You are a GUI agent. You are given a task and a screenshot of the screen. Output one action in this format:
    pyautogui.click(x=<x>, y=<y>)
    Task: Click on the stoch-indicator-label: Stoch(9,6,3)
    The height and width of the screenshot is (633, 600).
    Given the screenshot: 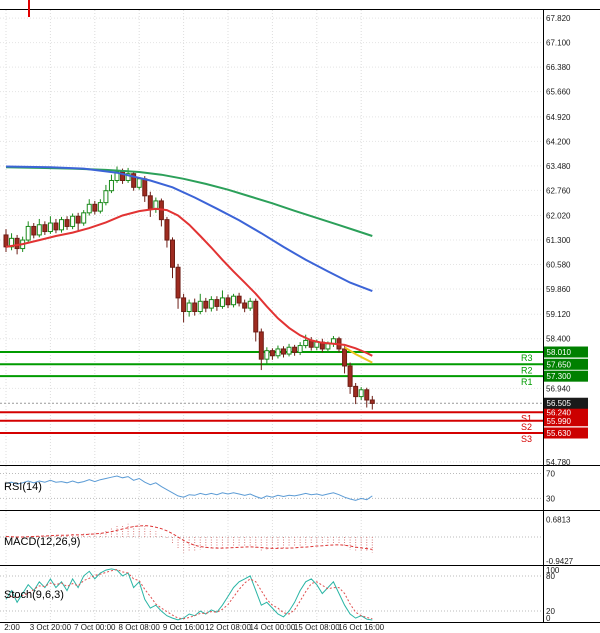 What is the action you would take?
    pyautogui.click(x=34, y=595)
    